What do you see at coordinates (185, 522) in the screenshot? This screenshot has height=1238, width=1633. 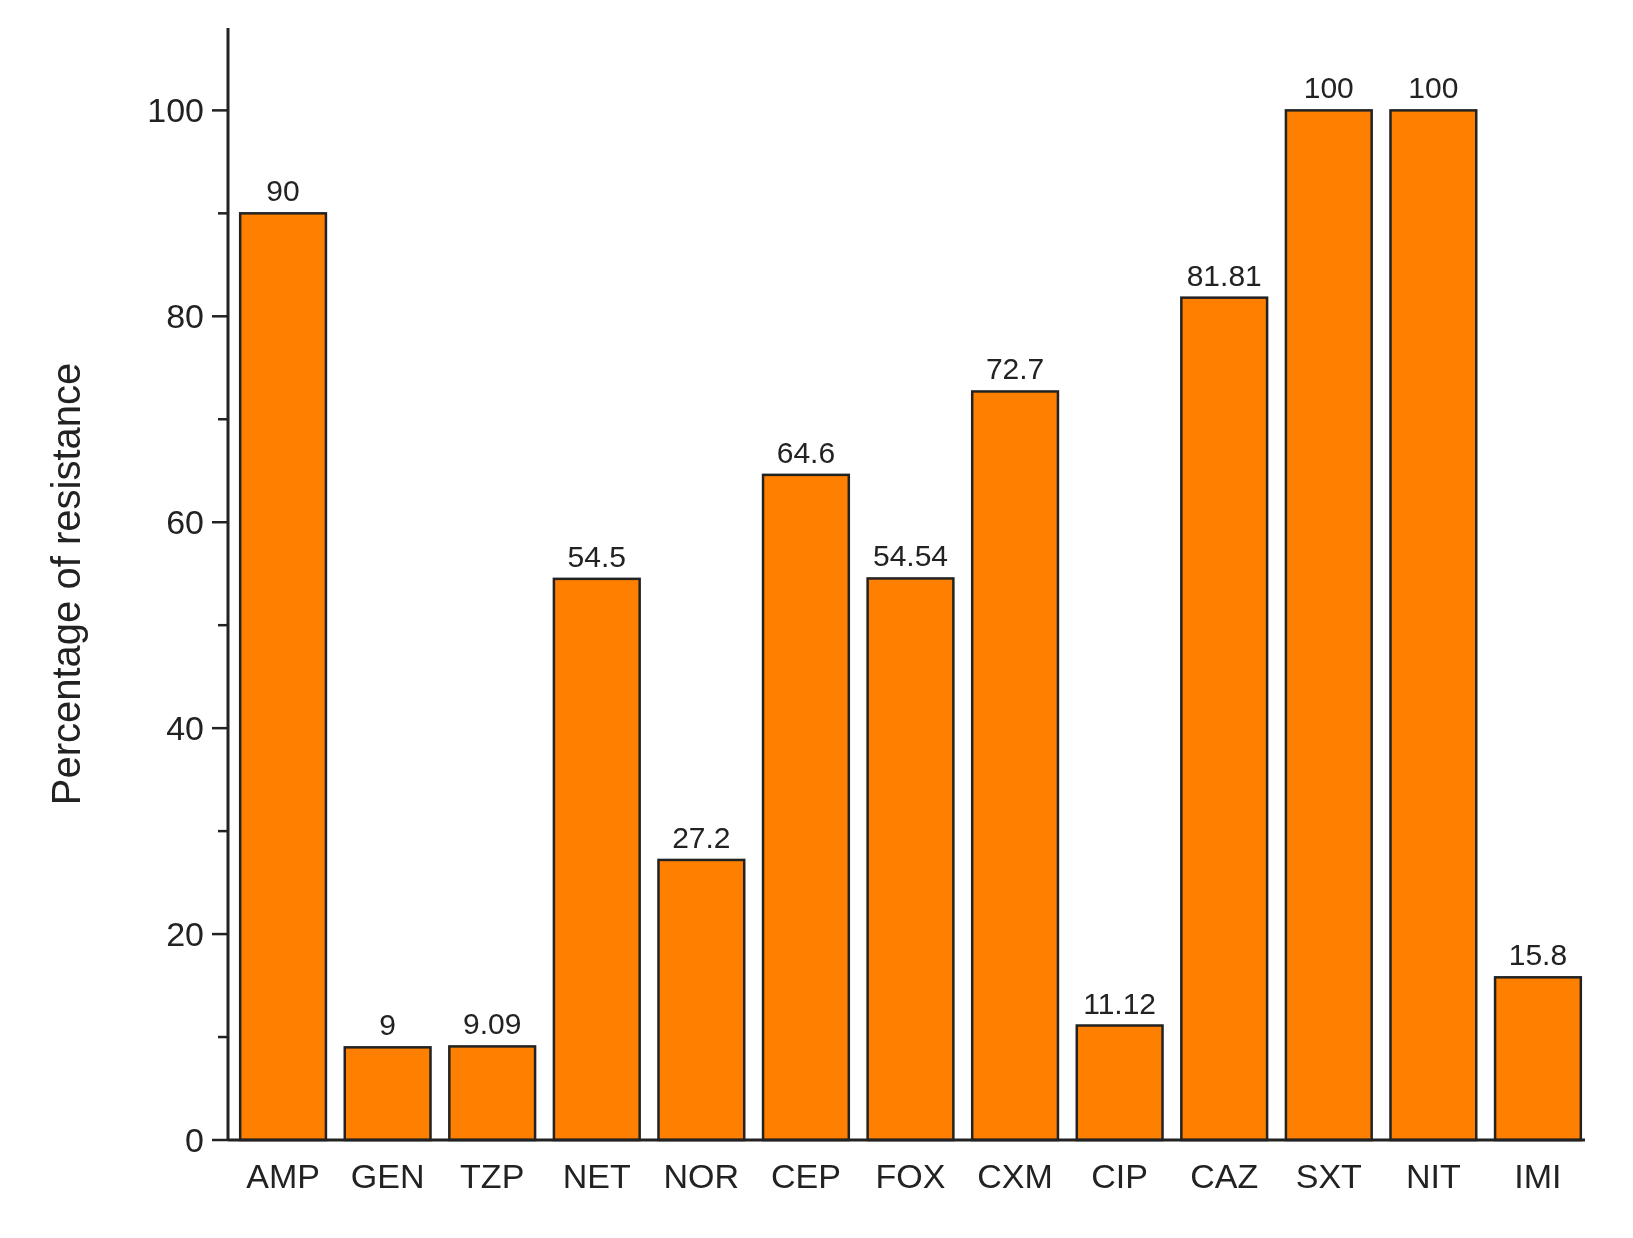 I see `y-tick-label: 60` at bounding box center [185, 522].